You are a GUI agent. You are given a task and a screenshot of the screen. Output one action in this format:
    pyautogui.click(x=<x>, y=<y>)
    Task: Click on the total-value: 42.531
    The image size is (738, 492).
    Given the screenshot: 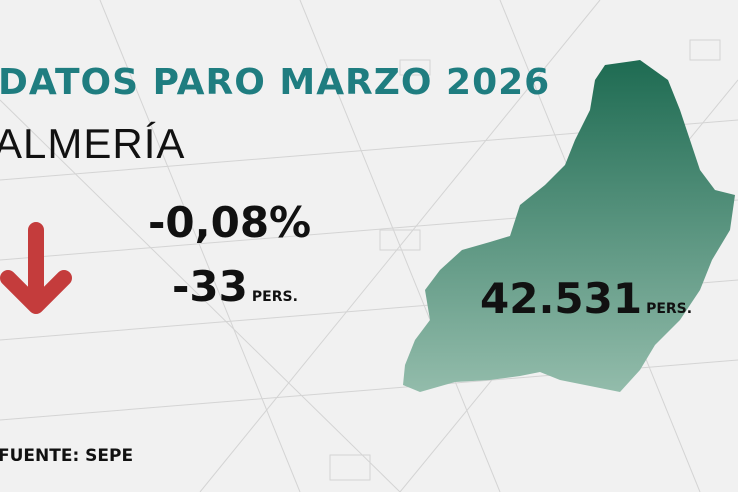 What is the action you would take?
    pyautogui.click(x=561, y=298)
    